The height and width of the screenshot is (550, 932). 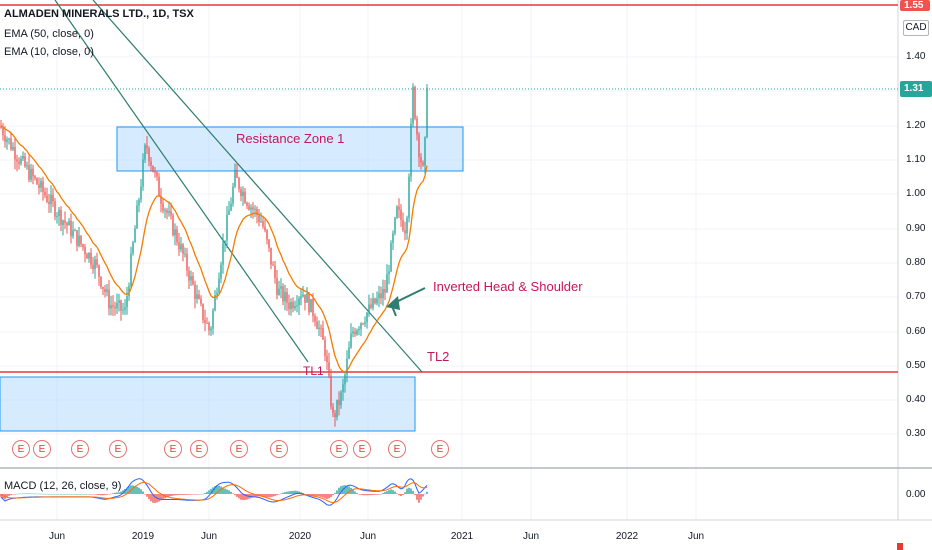 I want to click on resistance-label: Resistance Zone 1, so click(x=290, y=138).